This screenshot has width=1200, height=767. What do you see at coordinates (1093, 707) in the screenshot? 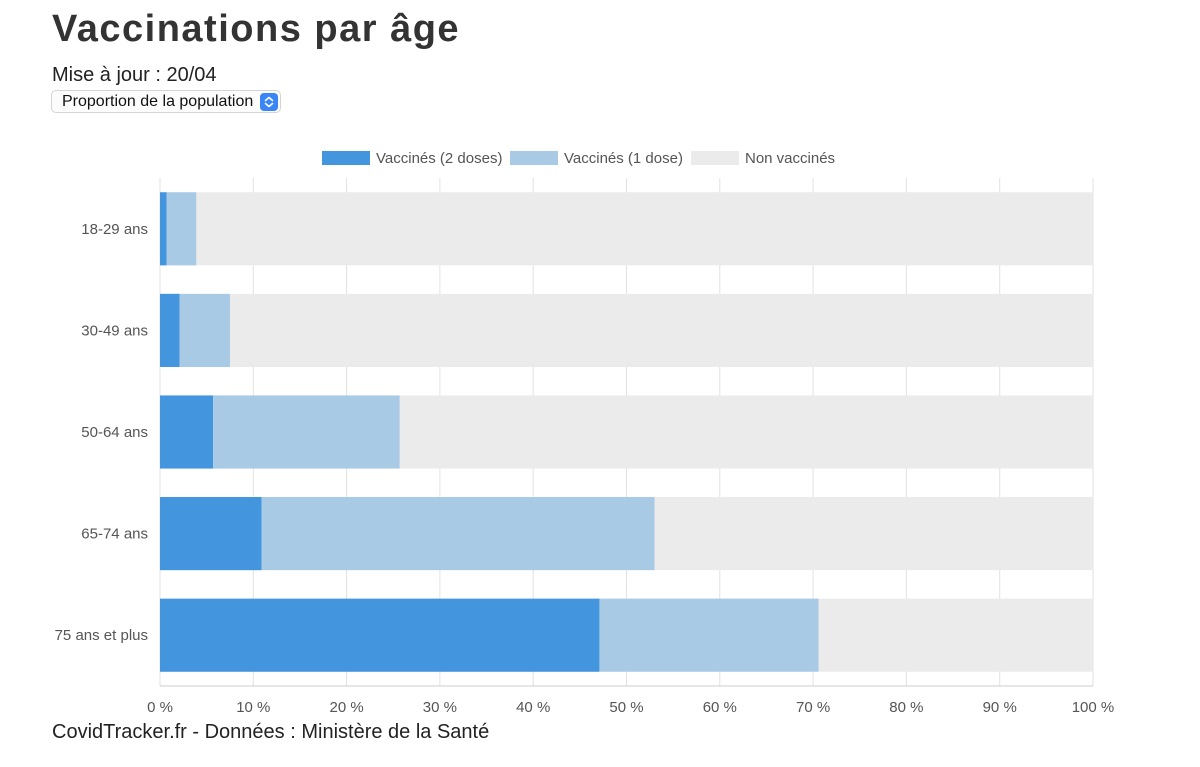
I see `x-tick-label: 100 %` at bounding box center [1093, 707].